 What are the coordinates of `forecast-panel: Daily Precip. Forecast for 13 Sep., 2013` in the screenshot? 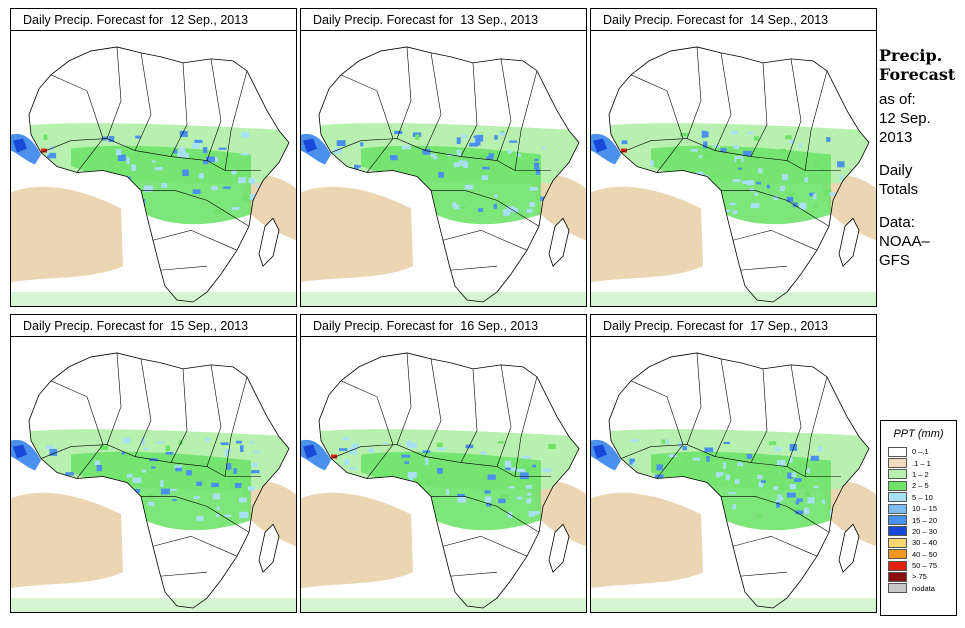 It's located at (443, 157).